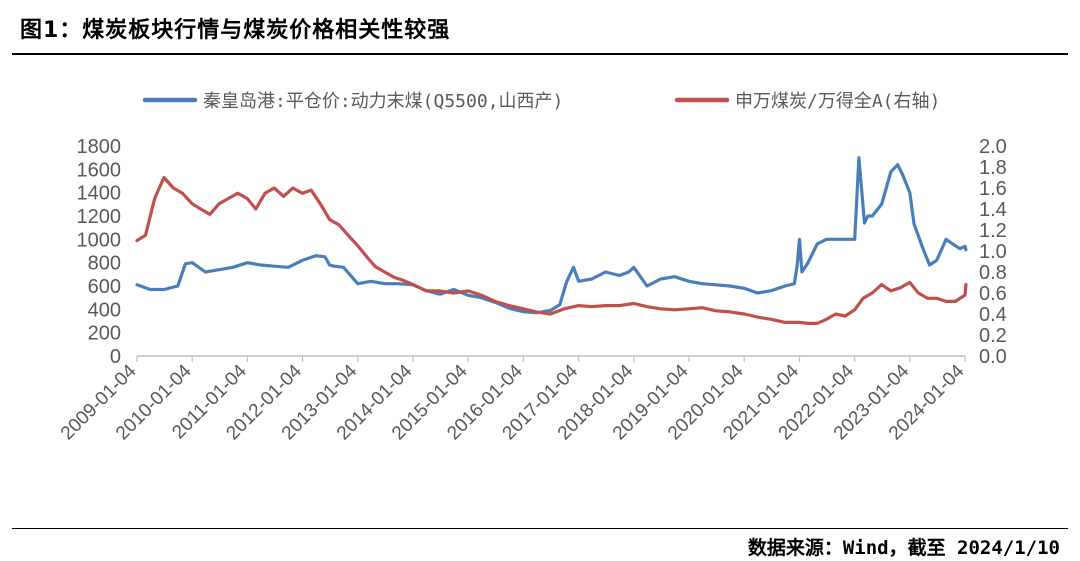 The height and width of the screenshot is (561, 1080). Describe the element at coordinates (99, 170) in the screenshot. I see `left-y-tick-label: 1600` at that location.